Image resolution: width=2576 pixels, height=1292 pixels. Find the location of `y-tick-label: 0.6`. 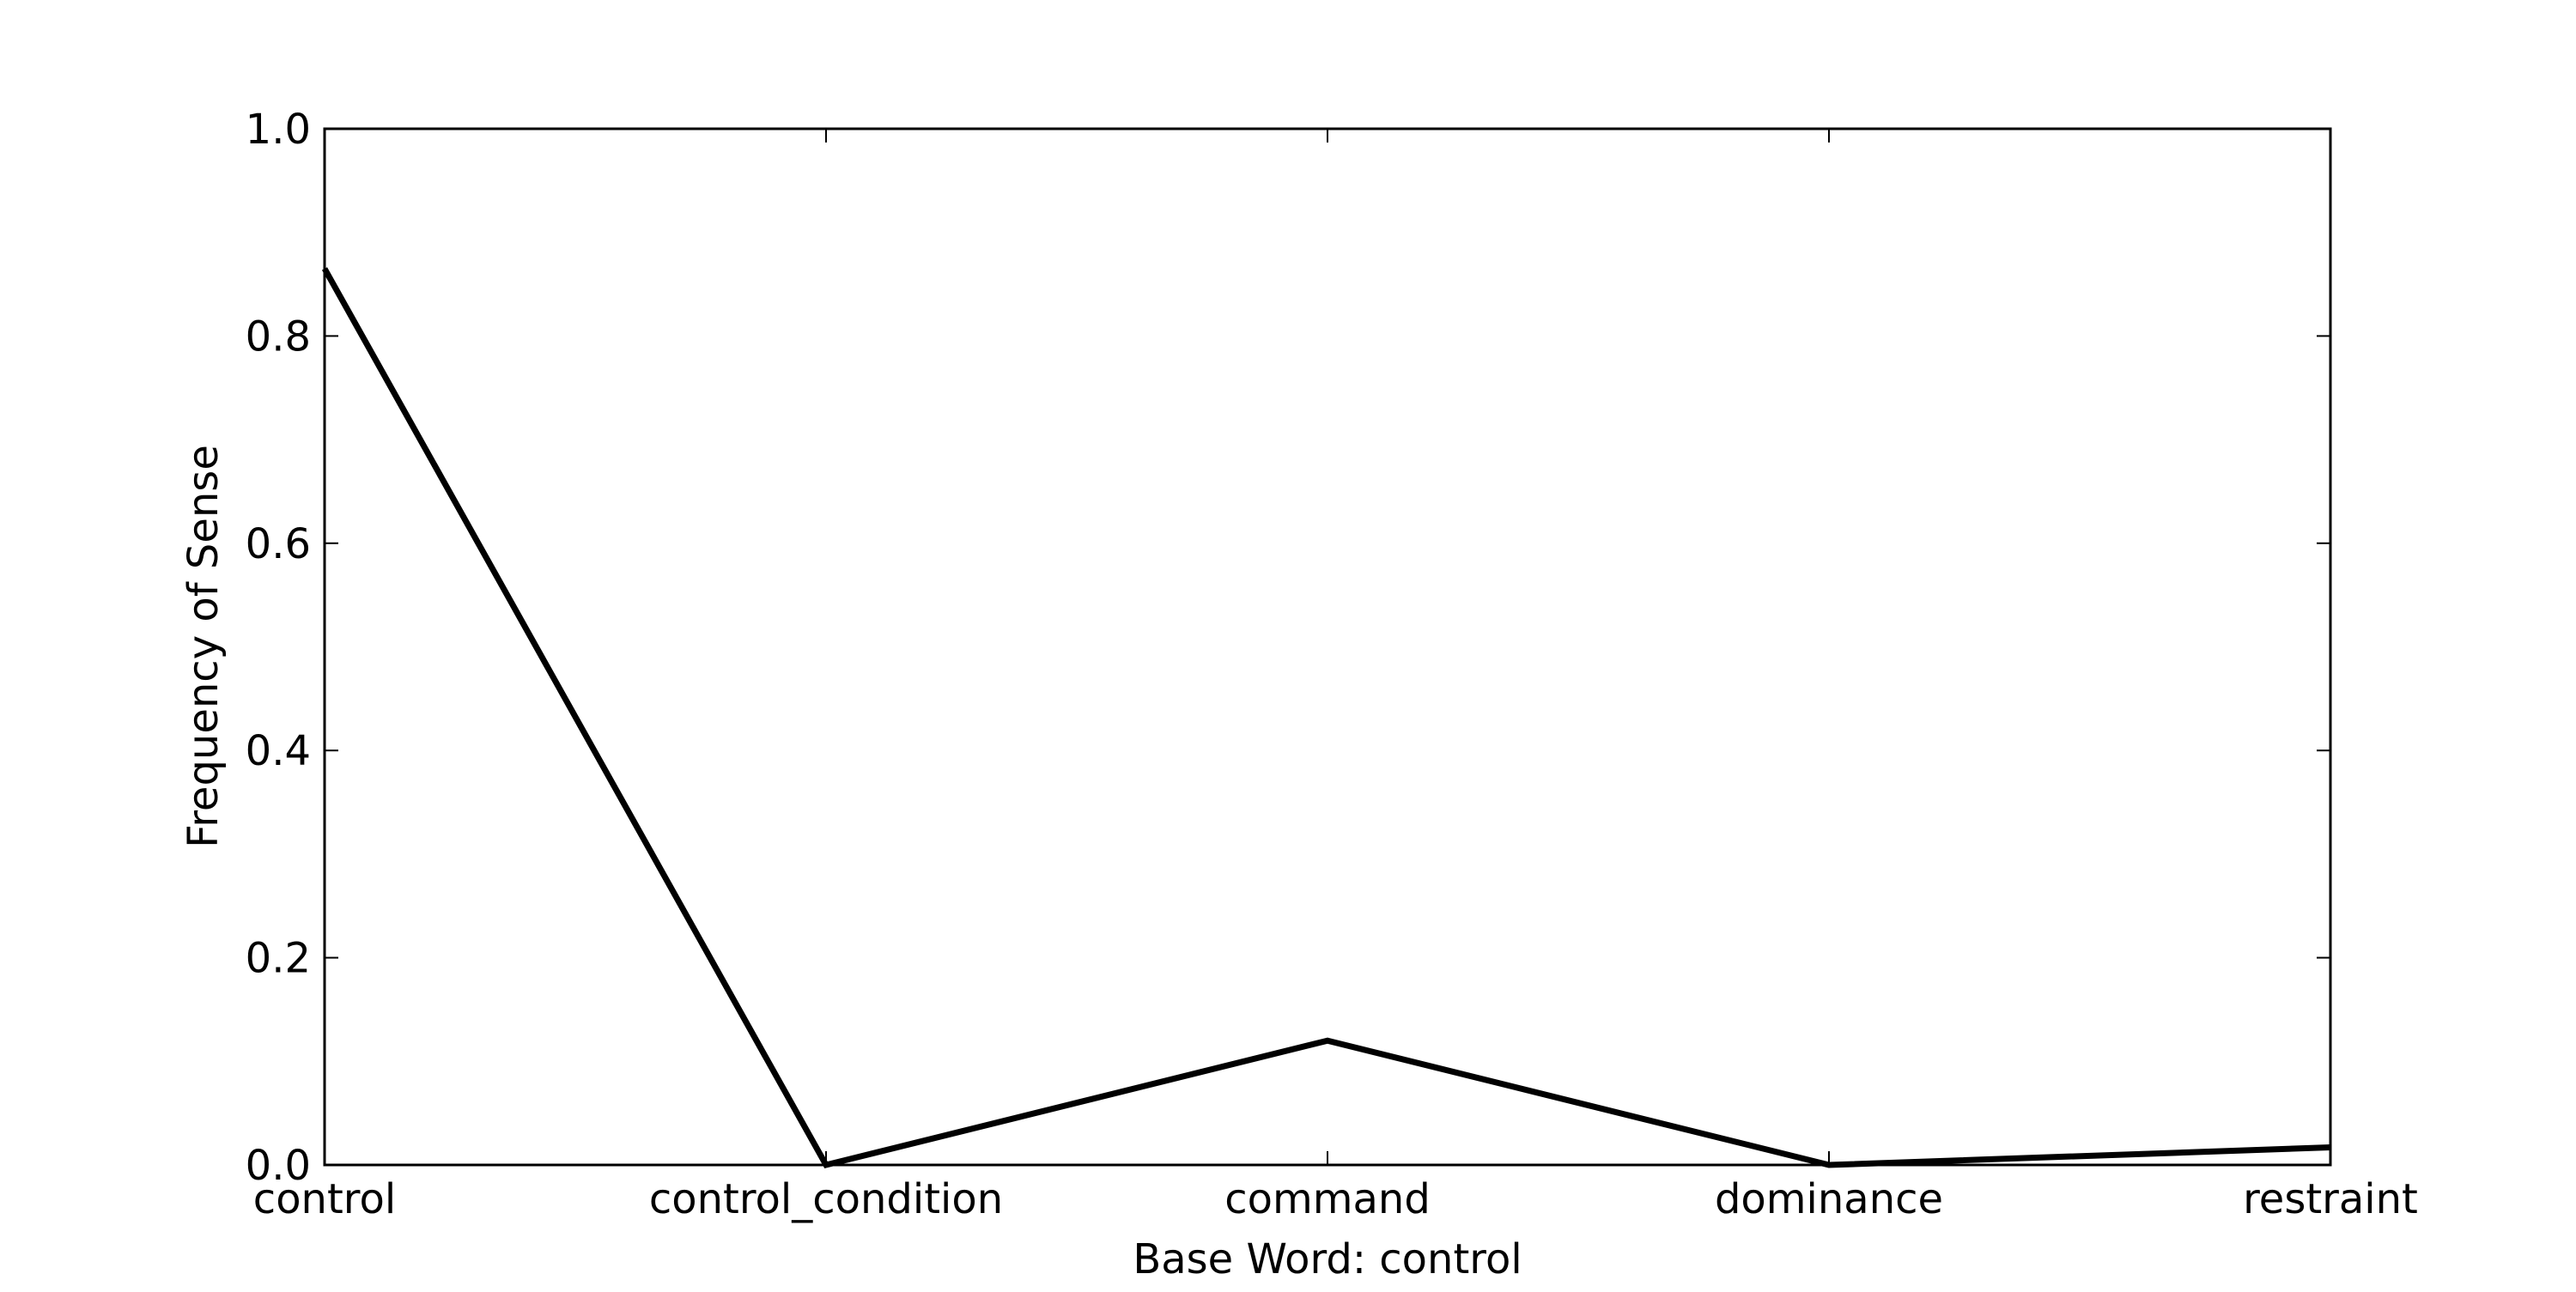

y-tick-label: 0.6 is located at coordinates (279, 544).